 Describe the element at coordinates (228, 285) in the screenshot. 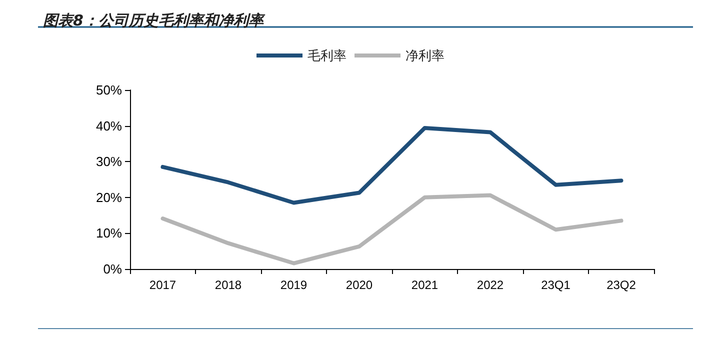

I see `x-tick-label: 2018` at that location.